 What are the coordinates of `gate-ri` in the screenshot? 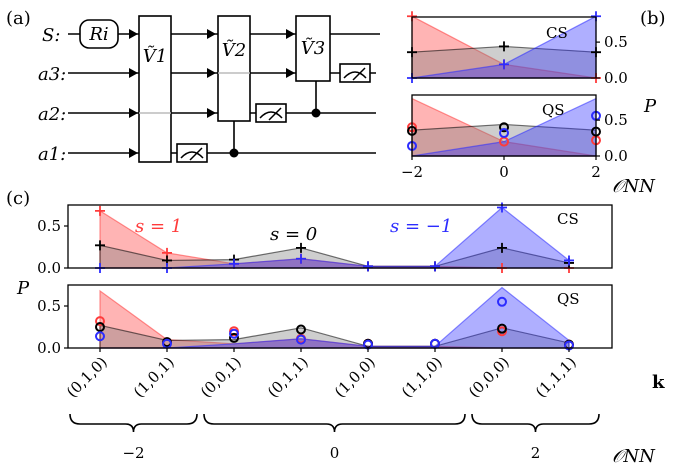 It's located at (99, 34).